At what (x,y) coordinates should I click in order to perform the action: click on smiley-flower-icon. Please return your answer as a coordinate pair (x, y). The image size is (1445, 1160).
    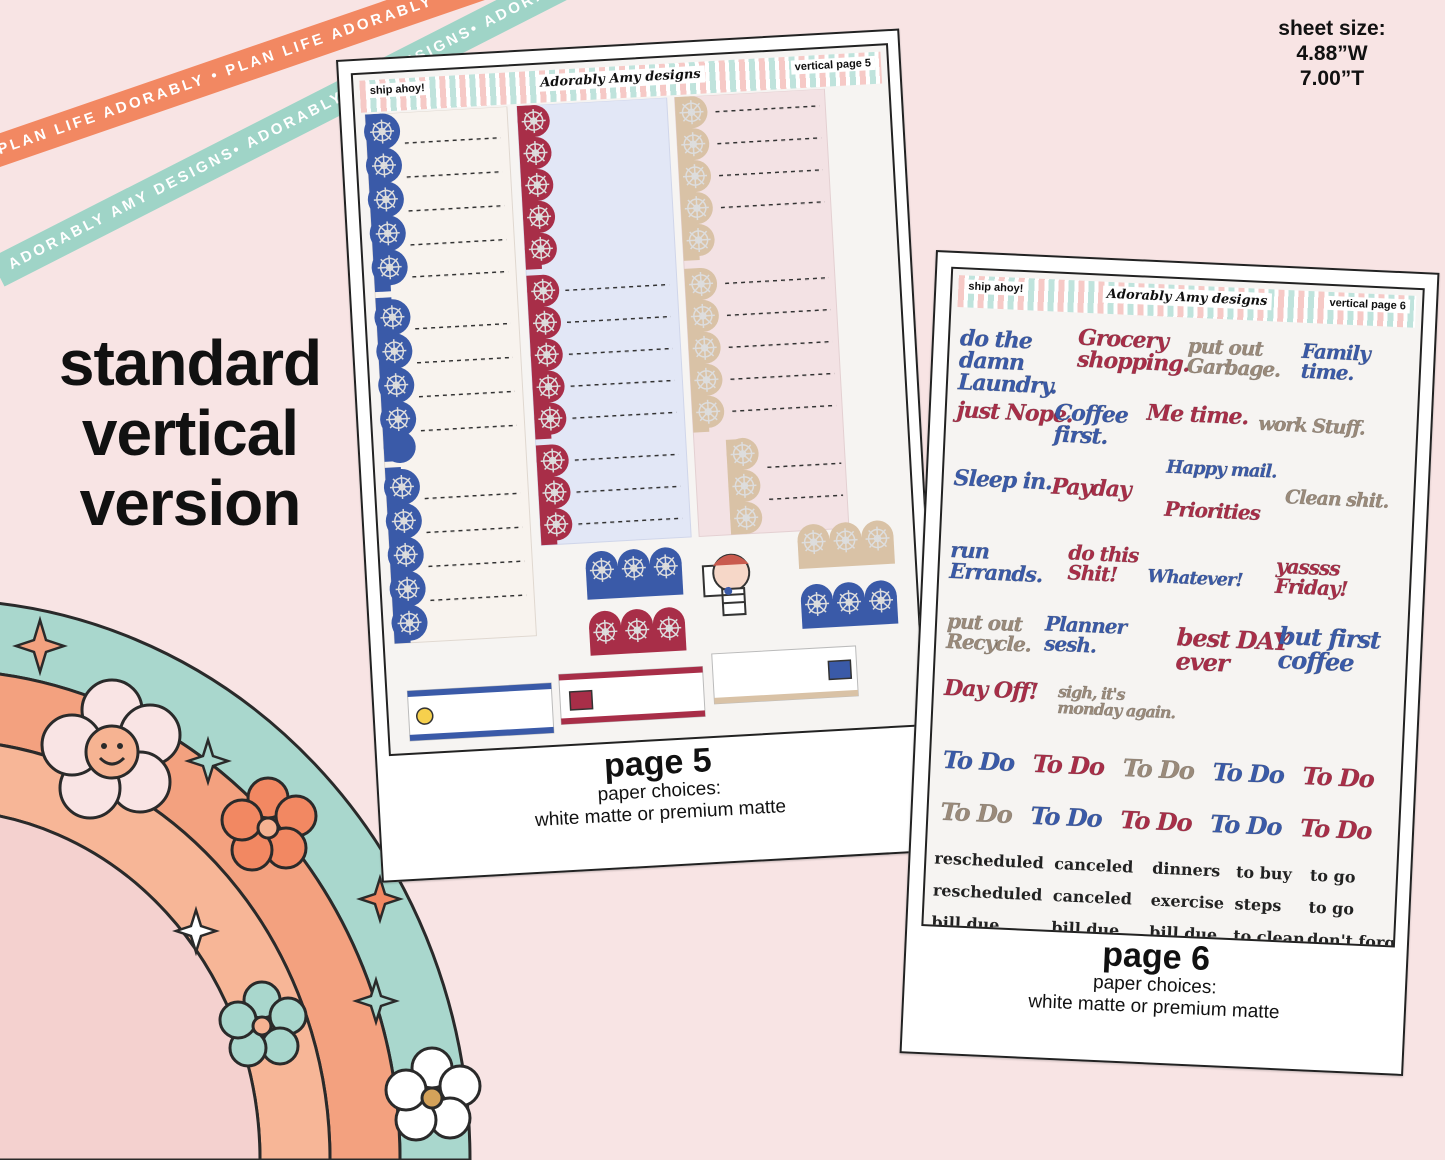
    Looking at the image, I should click on (111, 749).